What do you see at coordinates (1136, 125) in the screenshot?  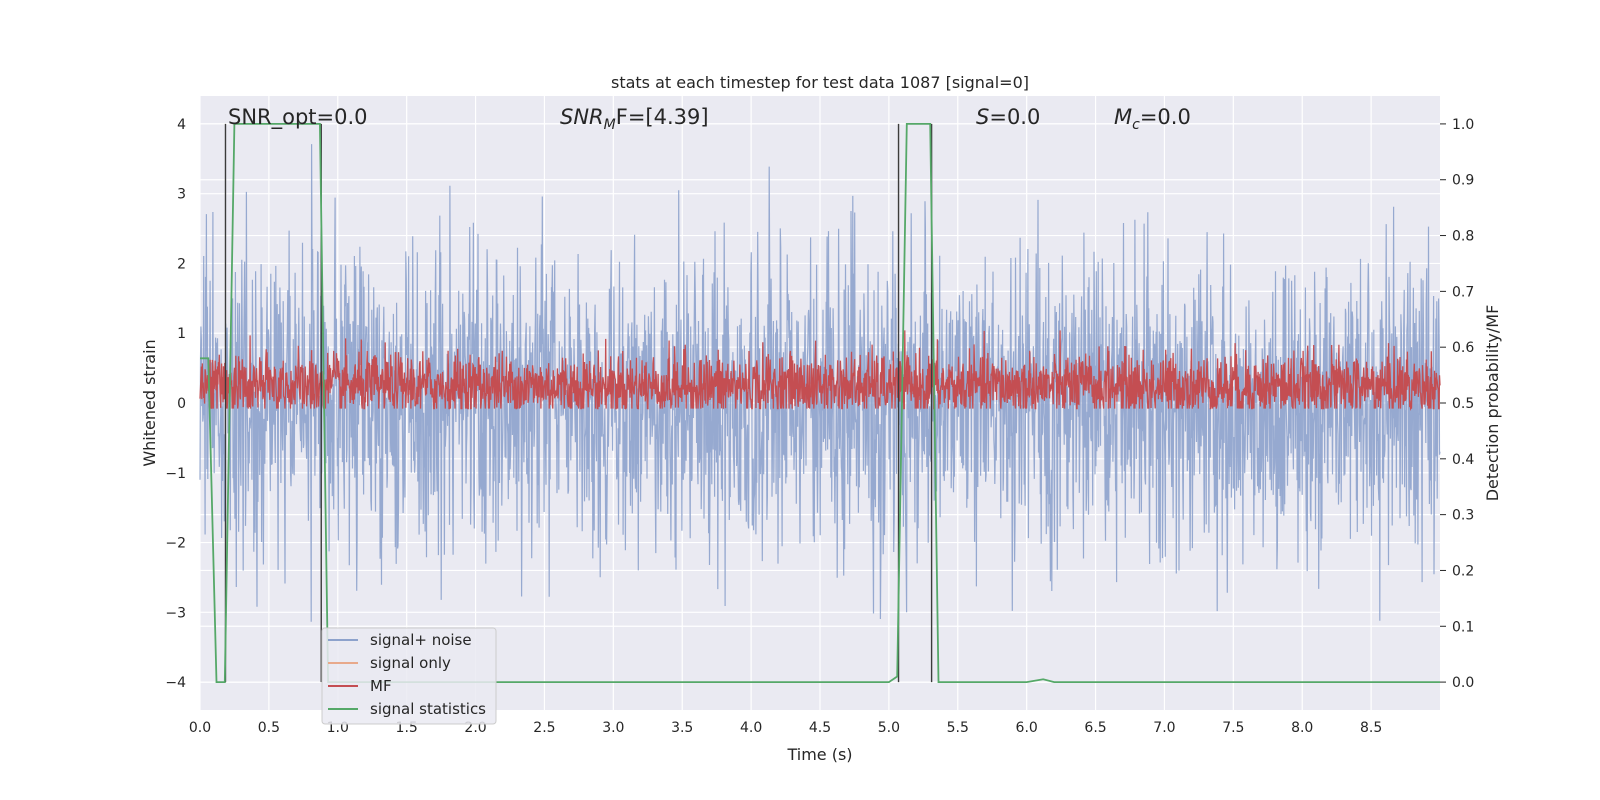 I see `annotation-mc-sub: c` at bounding box center [1136, 125].